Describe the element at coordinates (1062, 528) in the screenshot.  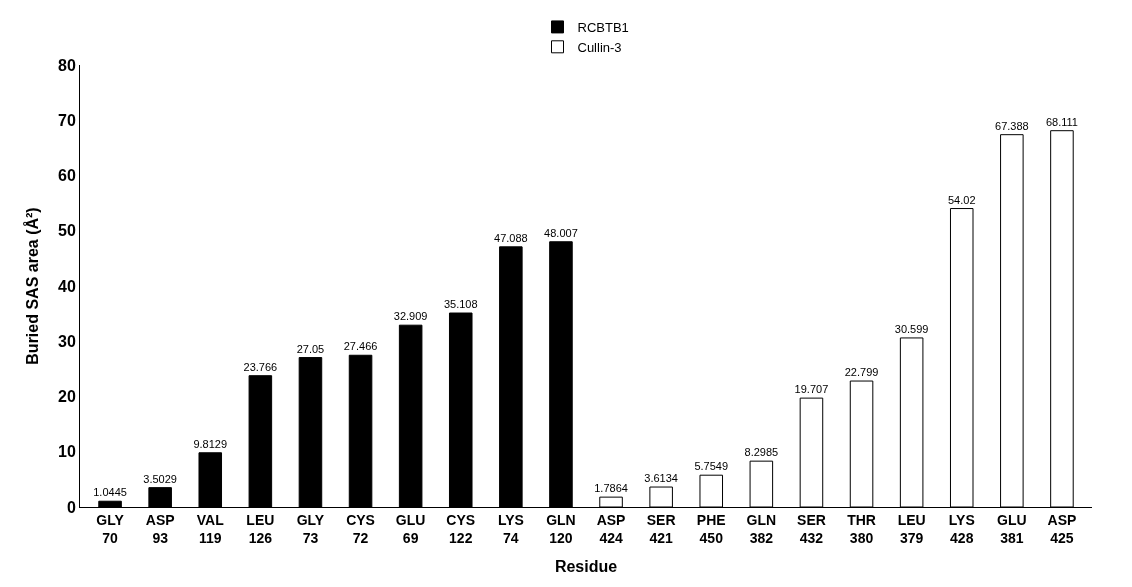
I see `x-tick-label: ASP 425` at that location.